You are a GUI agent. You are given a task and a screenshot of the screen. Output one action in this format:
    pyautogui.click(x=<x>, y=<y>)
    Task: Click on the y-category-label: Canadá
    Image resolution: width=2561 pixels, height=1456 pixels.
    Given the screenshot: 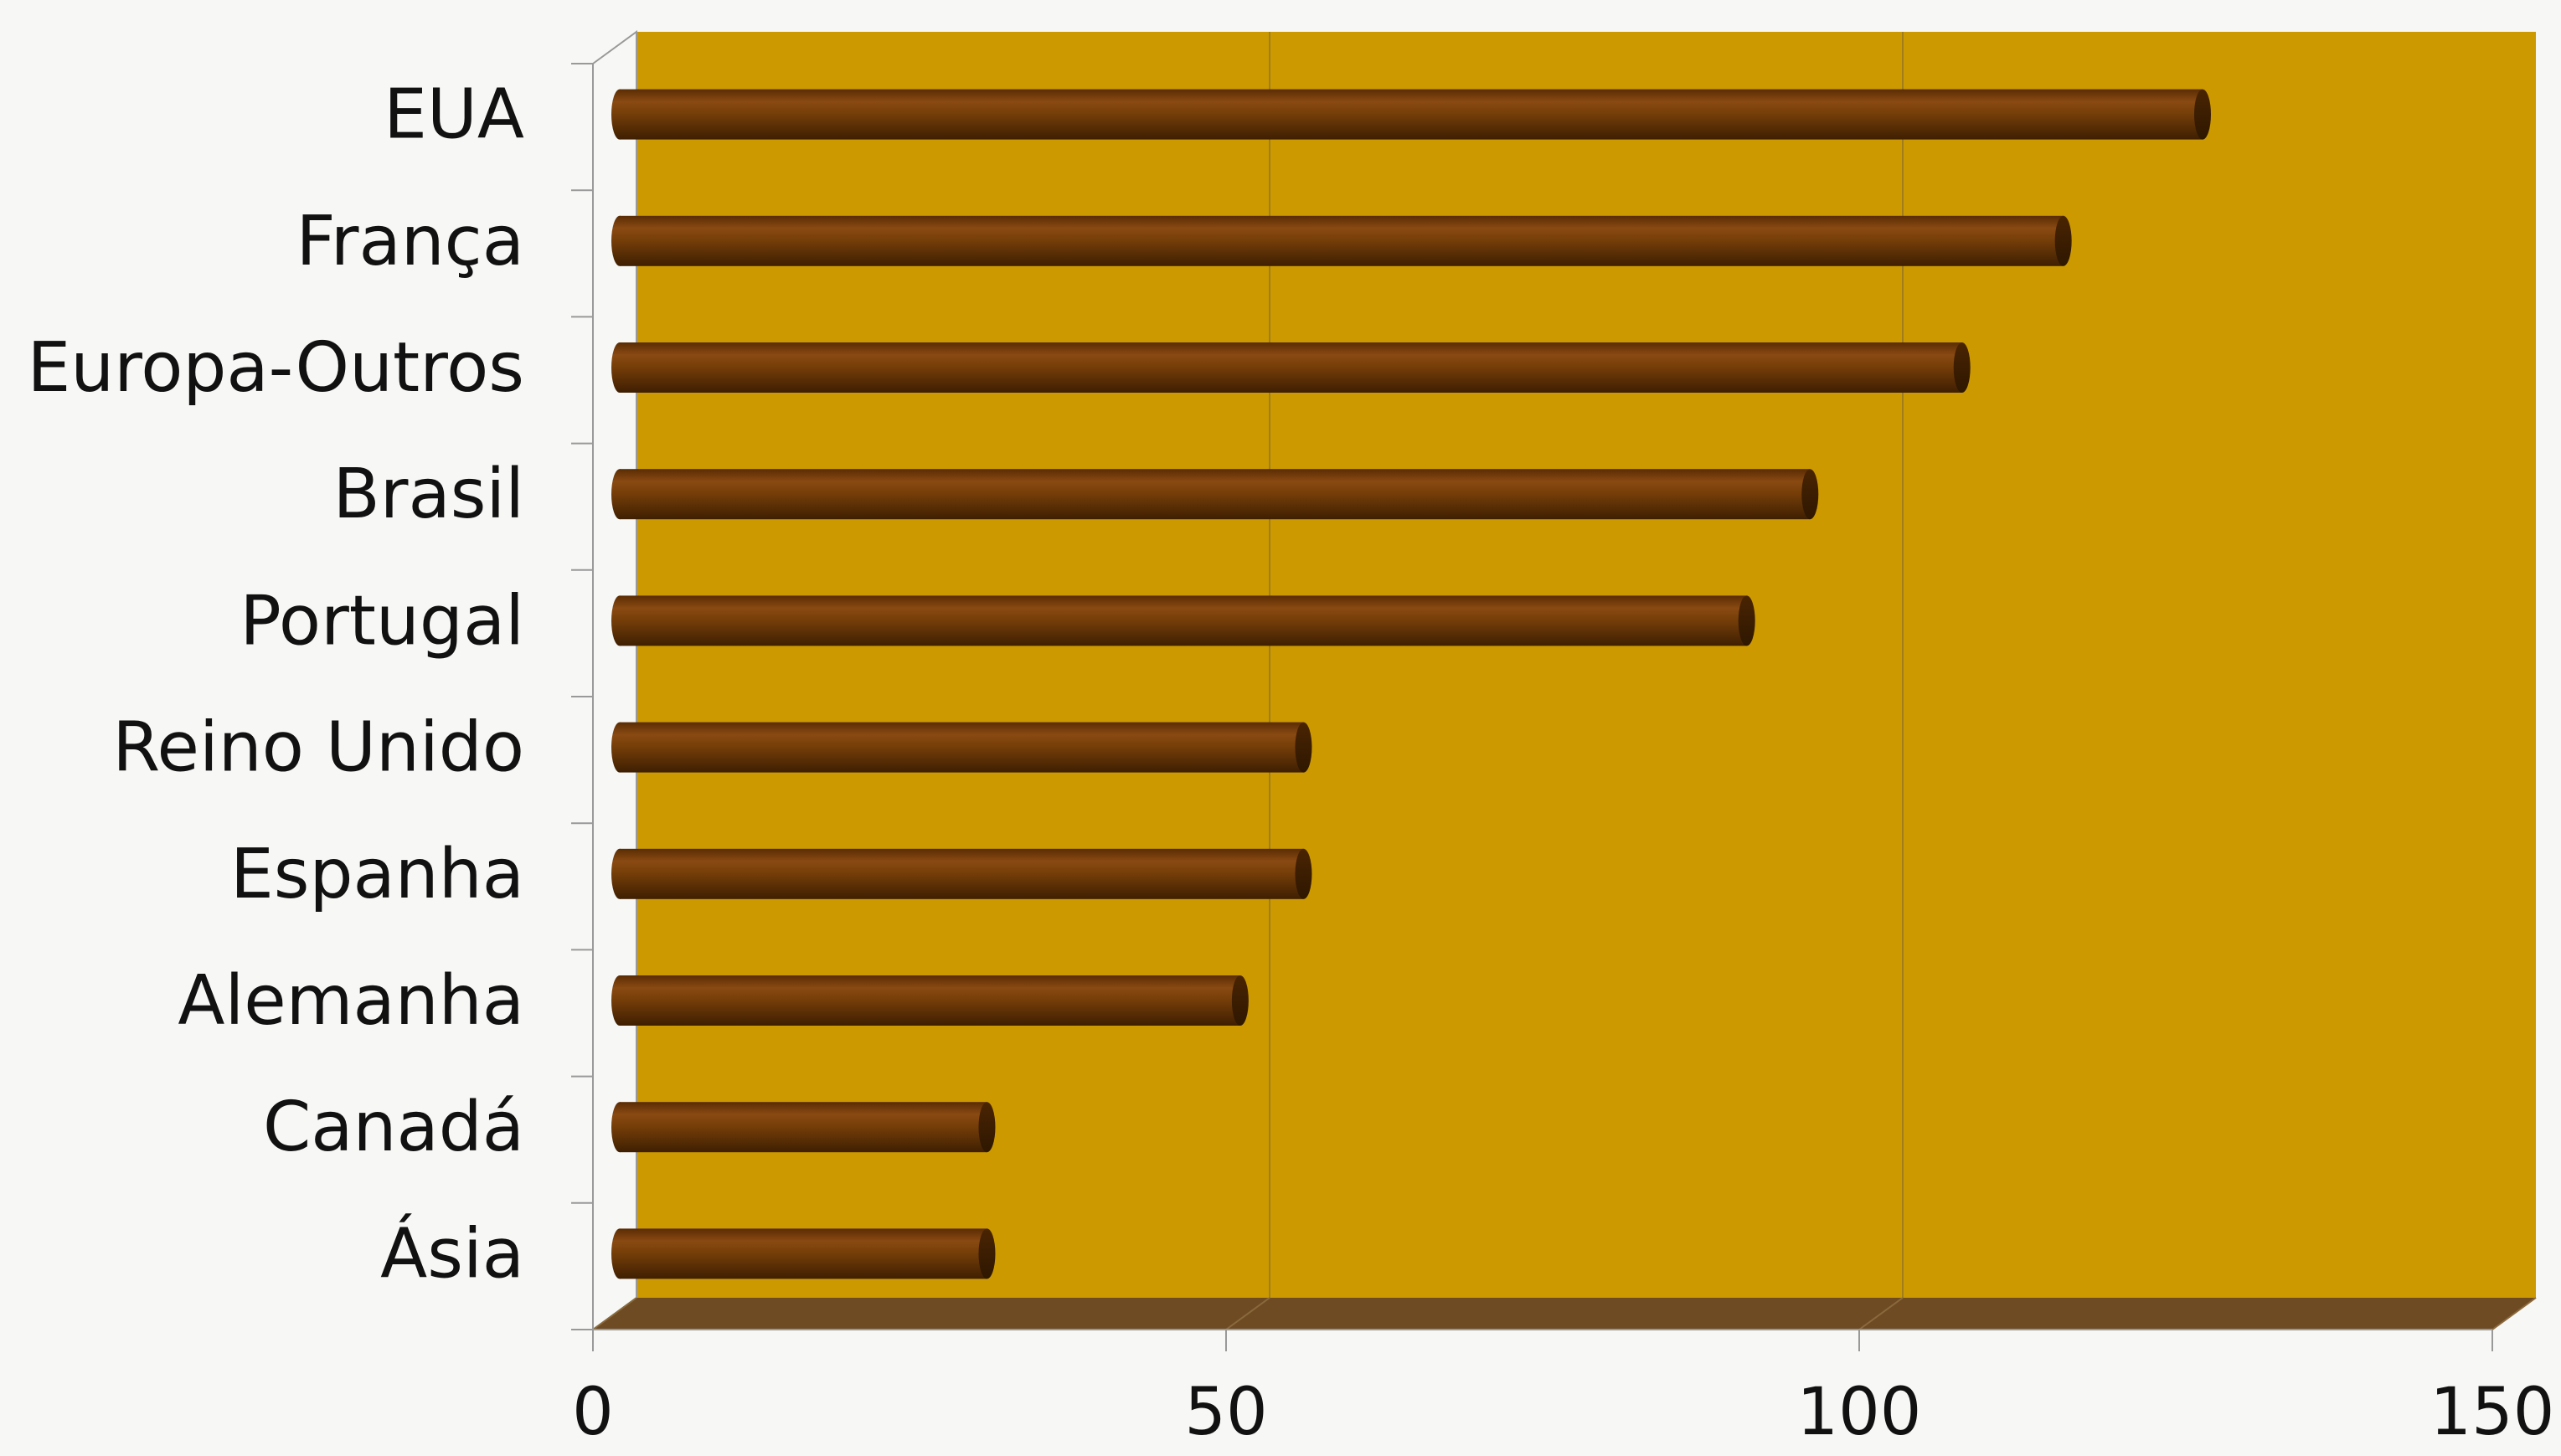 What is the action you would take?
    pyautogui.click(x=393, y=1127)
    